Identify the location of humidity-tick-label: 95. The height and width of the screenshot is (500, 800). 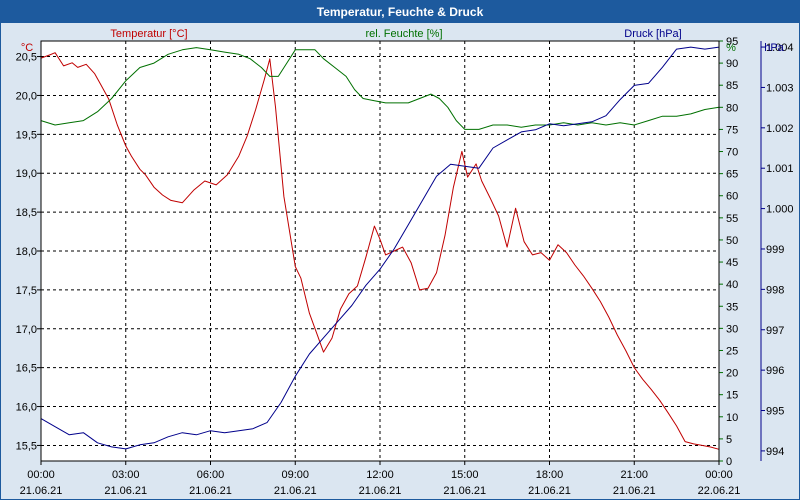
(732, 42).